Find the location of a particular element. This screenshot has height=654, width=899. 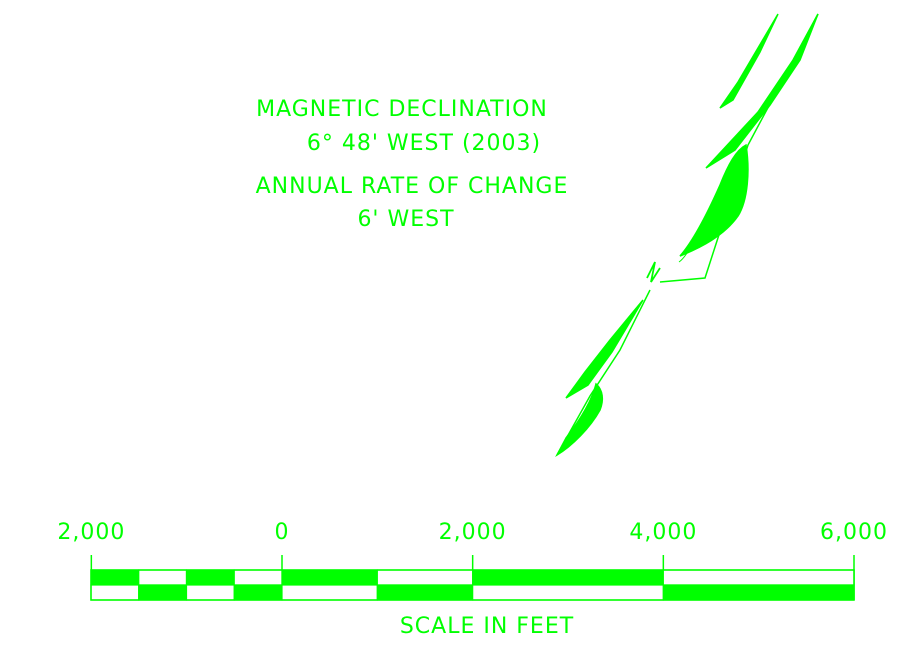

magnetic-north-barb-icon is located at coordinates (762, 91).